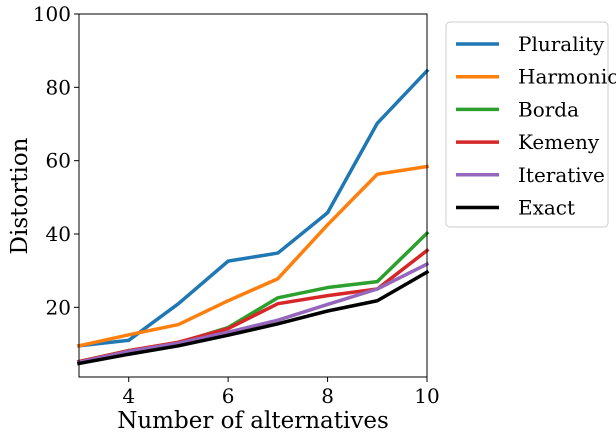 Image resolution: width=616 pixels, height=441 pixels. I want to click on y-tick-label: 60, so click(58, 161).